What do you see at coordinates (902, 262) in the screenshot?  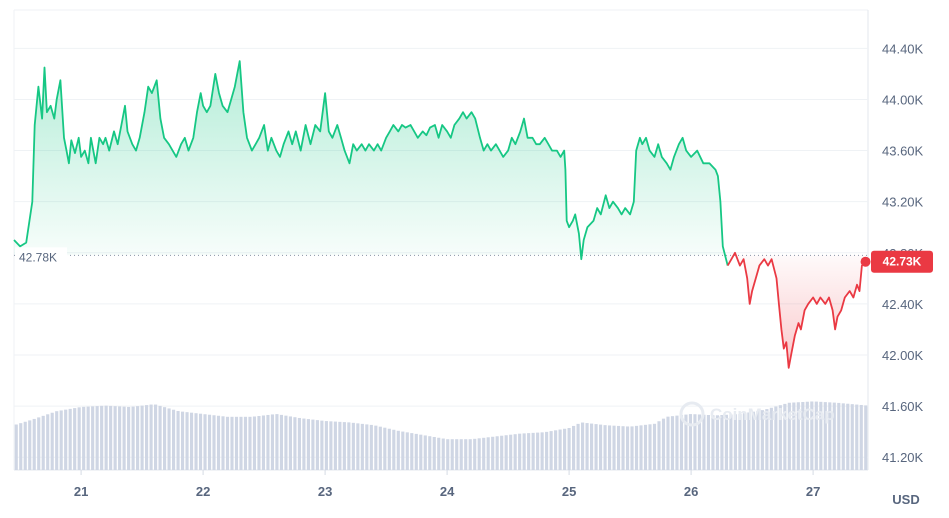 I see `last-price-label: 42.73K` at bounding box center [902, 262].